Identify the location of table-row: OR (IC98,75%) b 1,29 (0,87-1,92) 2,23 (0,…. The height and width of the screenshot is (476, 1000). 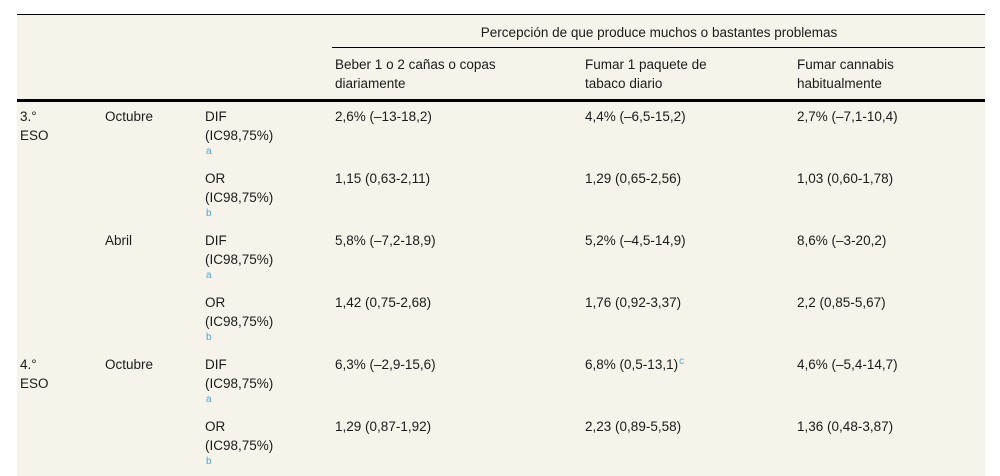
(501, 443).